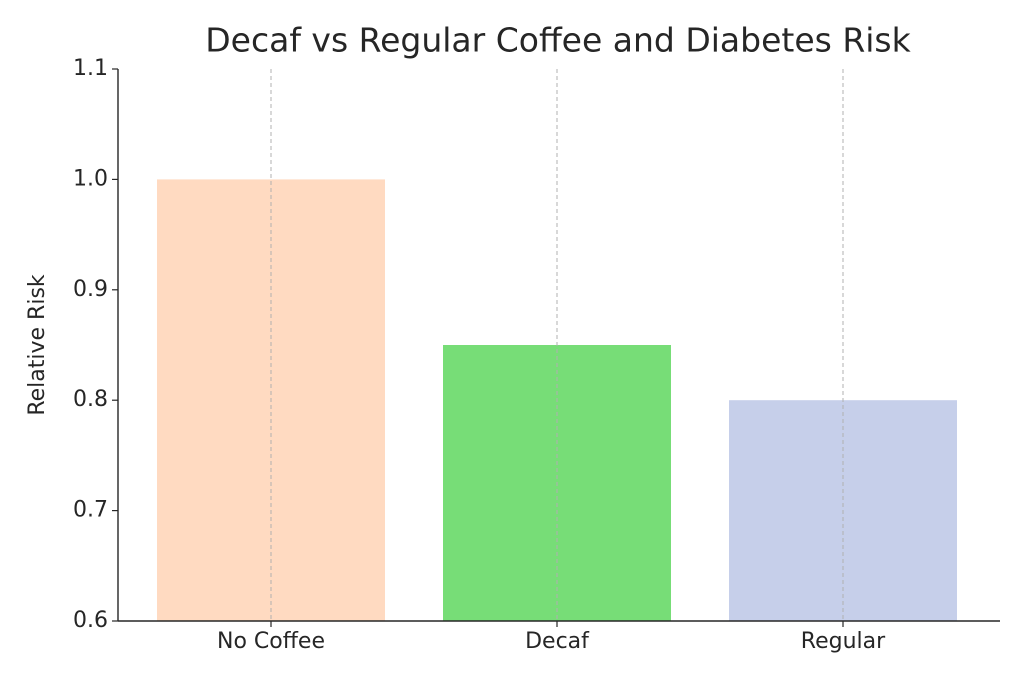  I want to click on y-tick-label: 0.8, so click(90, 399).